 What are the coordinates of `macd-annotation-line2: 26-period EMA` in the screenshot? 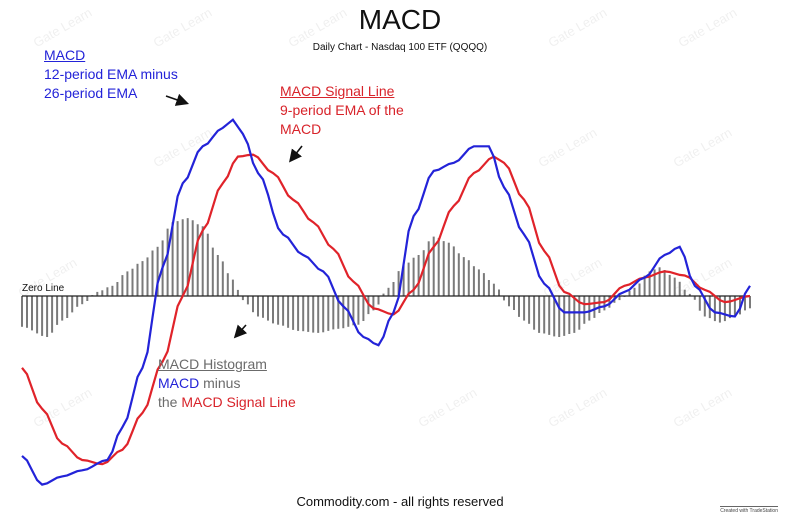 It's located at (91, 93).